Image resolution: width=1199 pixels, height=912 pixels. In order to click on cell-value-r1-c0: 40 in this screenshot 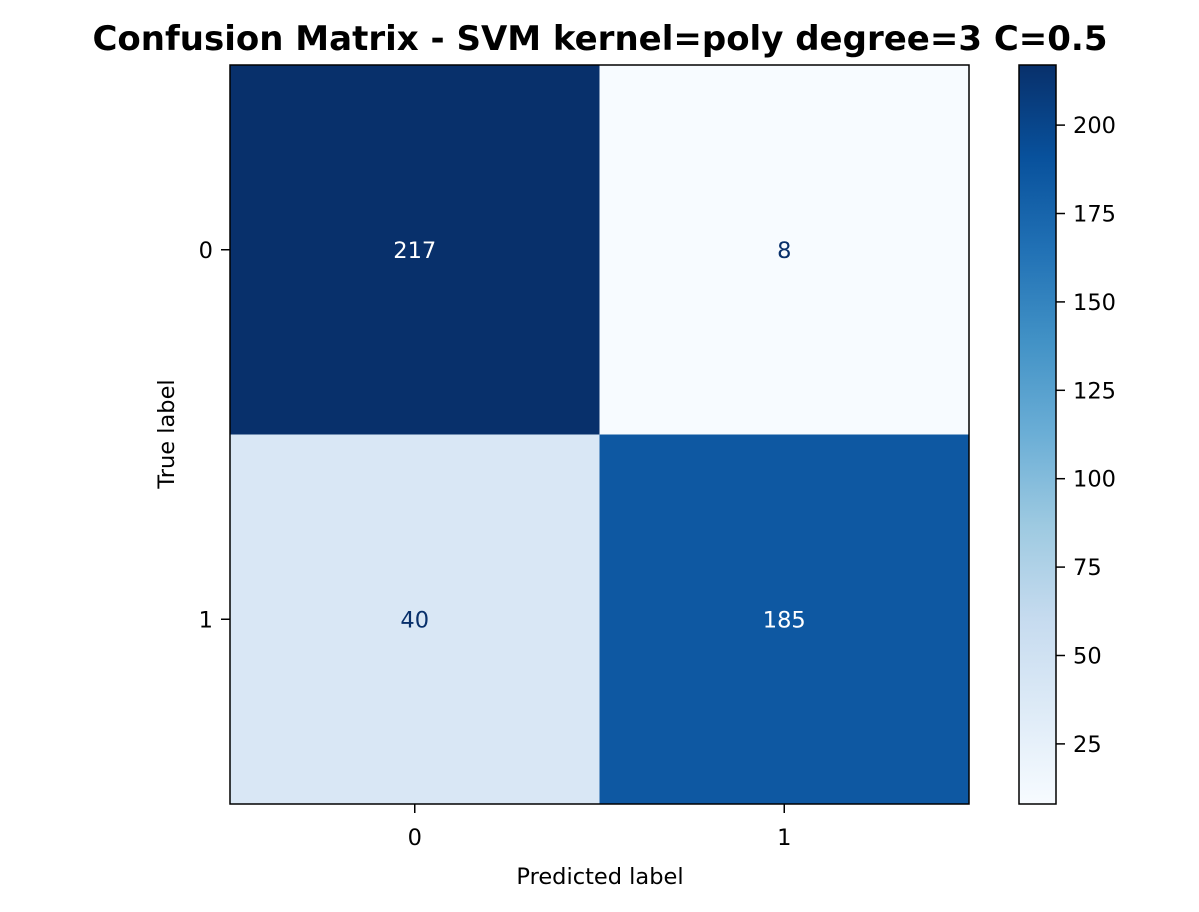, I will do `click(414, 620)`.